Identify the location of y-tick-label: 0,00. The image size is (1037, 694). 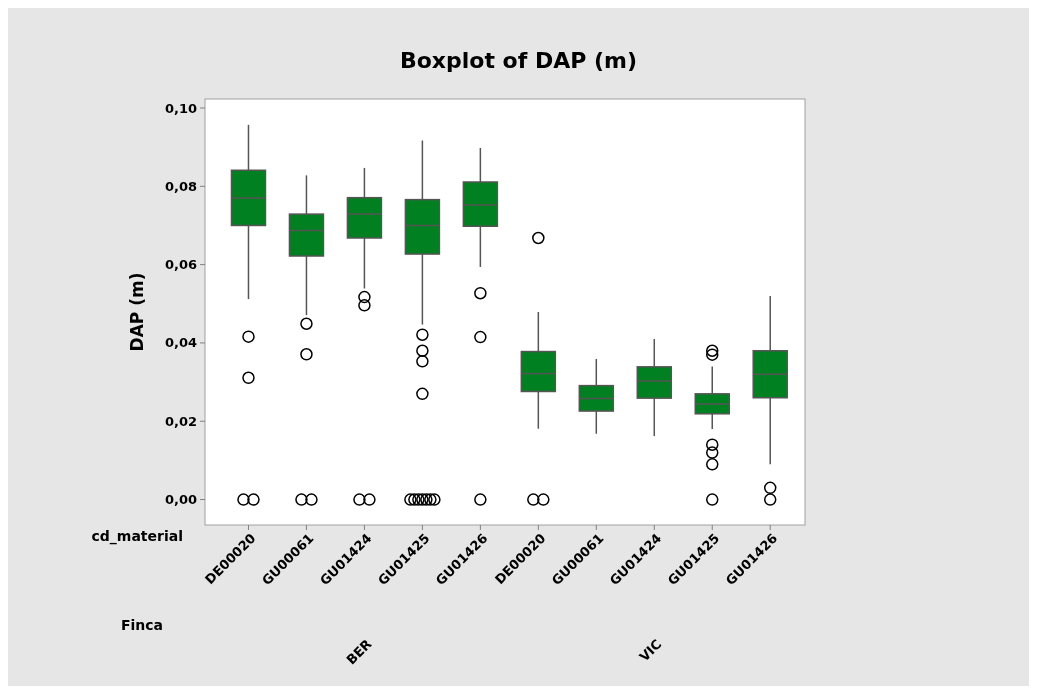
(180, 500).